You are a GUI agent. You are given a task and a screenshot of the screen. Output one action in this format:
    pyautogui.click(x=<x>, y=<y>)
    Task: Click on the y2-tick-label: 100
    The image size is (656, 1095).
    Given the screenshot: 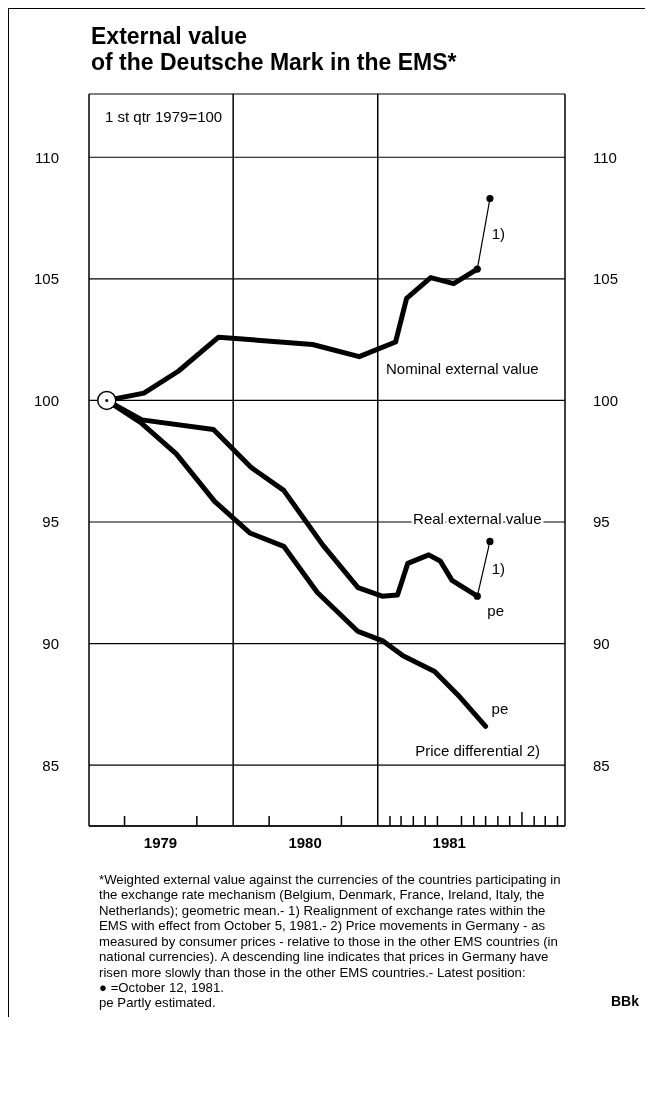 What is the action you would take?
    pyautogui.click(x=606, y=400)
    